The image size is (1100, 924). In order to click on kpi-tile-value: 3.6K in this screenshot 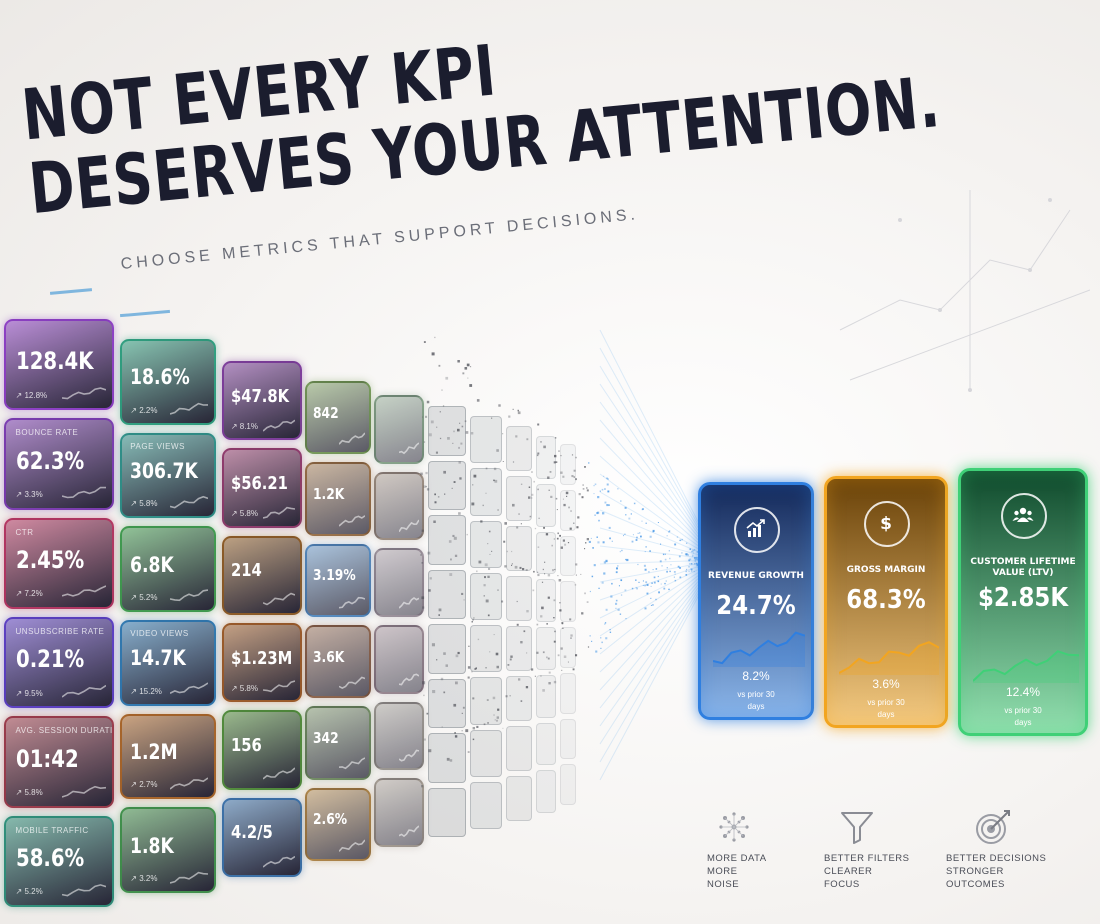, I will do `click(328, 656)`.